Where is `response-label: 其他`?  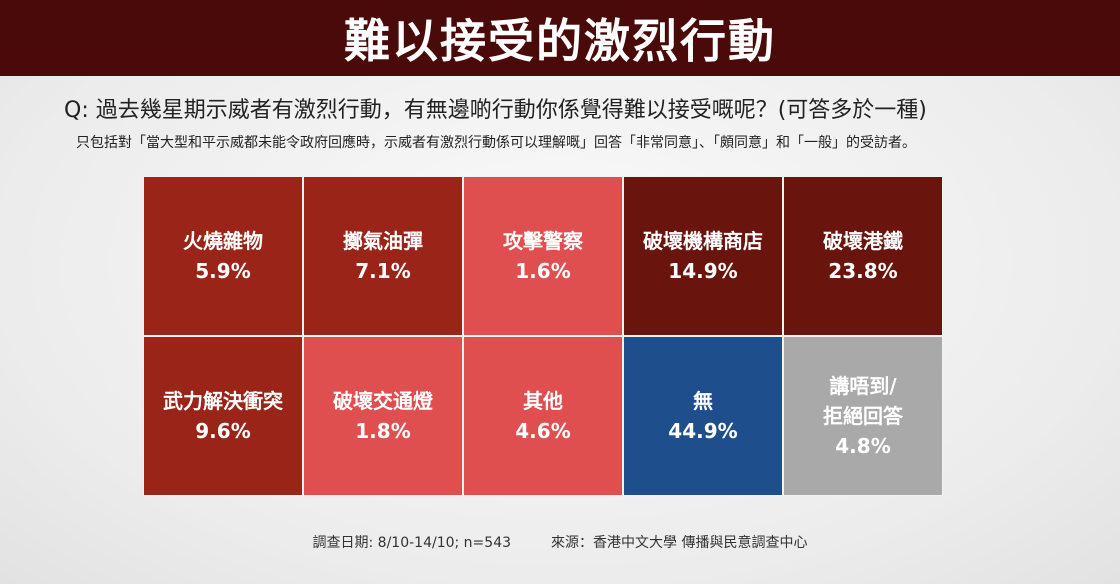 response-label: 其他 is located at coordinates (543, 401).